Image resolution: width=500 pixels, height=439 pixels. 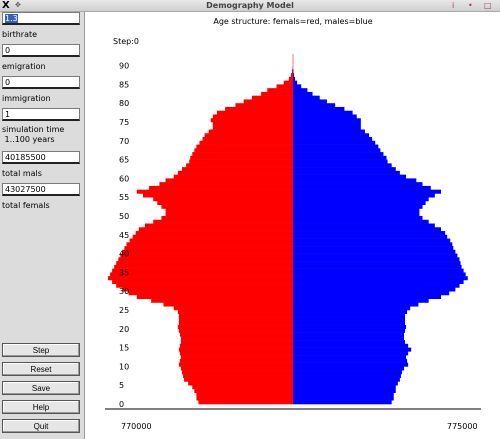 I want to click on info-icon: i, so click(x=453, y=5).